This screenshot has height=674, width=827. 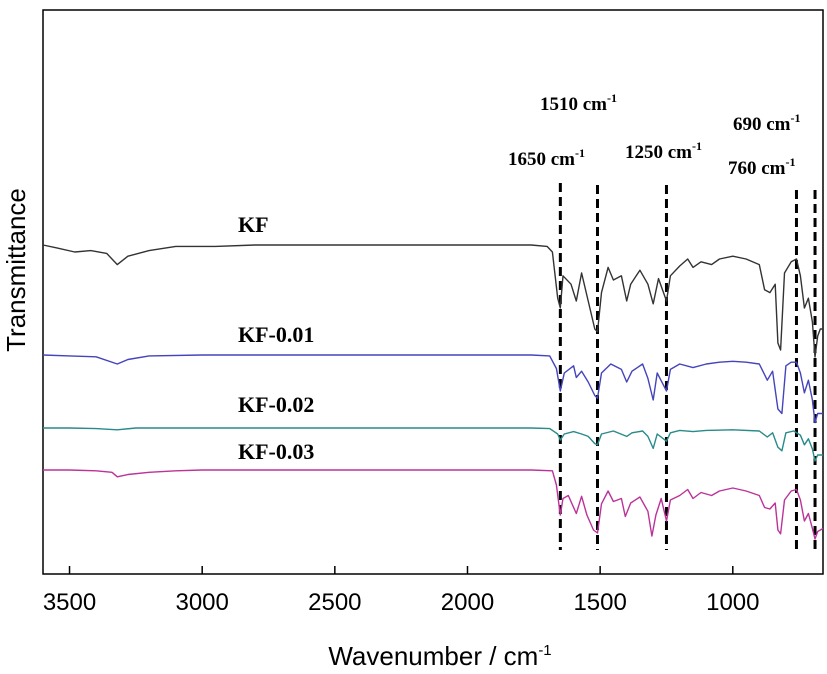 I want to click on x-tick-label: 2500, so click(x=334, y=602).